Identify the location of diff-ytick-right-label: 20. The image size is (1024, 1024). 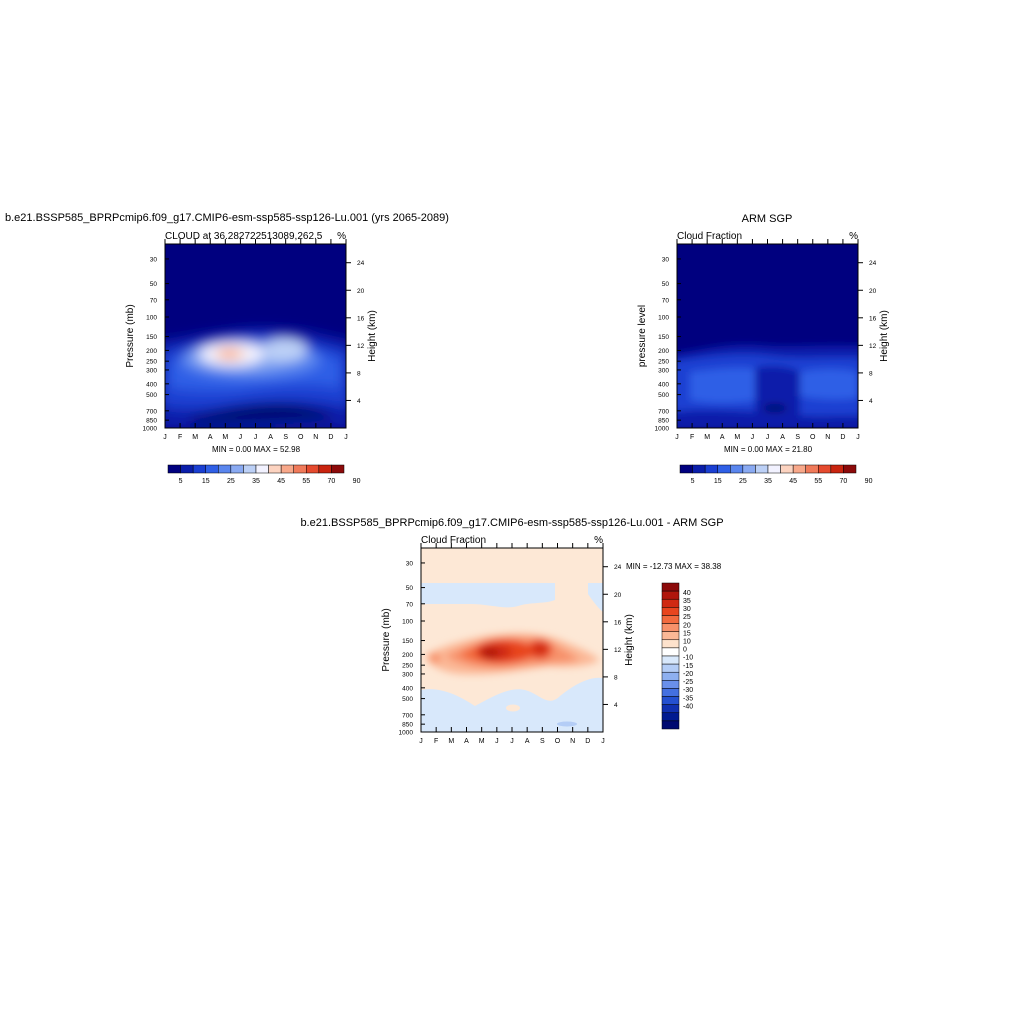
(618, 595).